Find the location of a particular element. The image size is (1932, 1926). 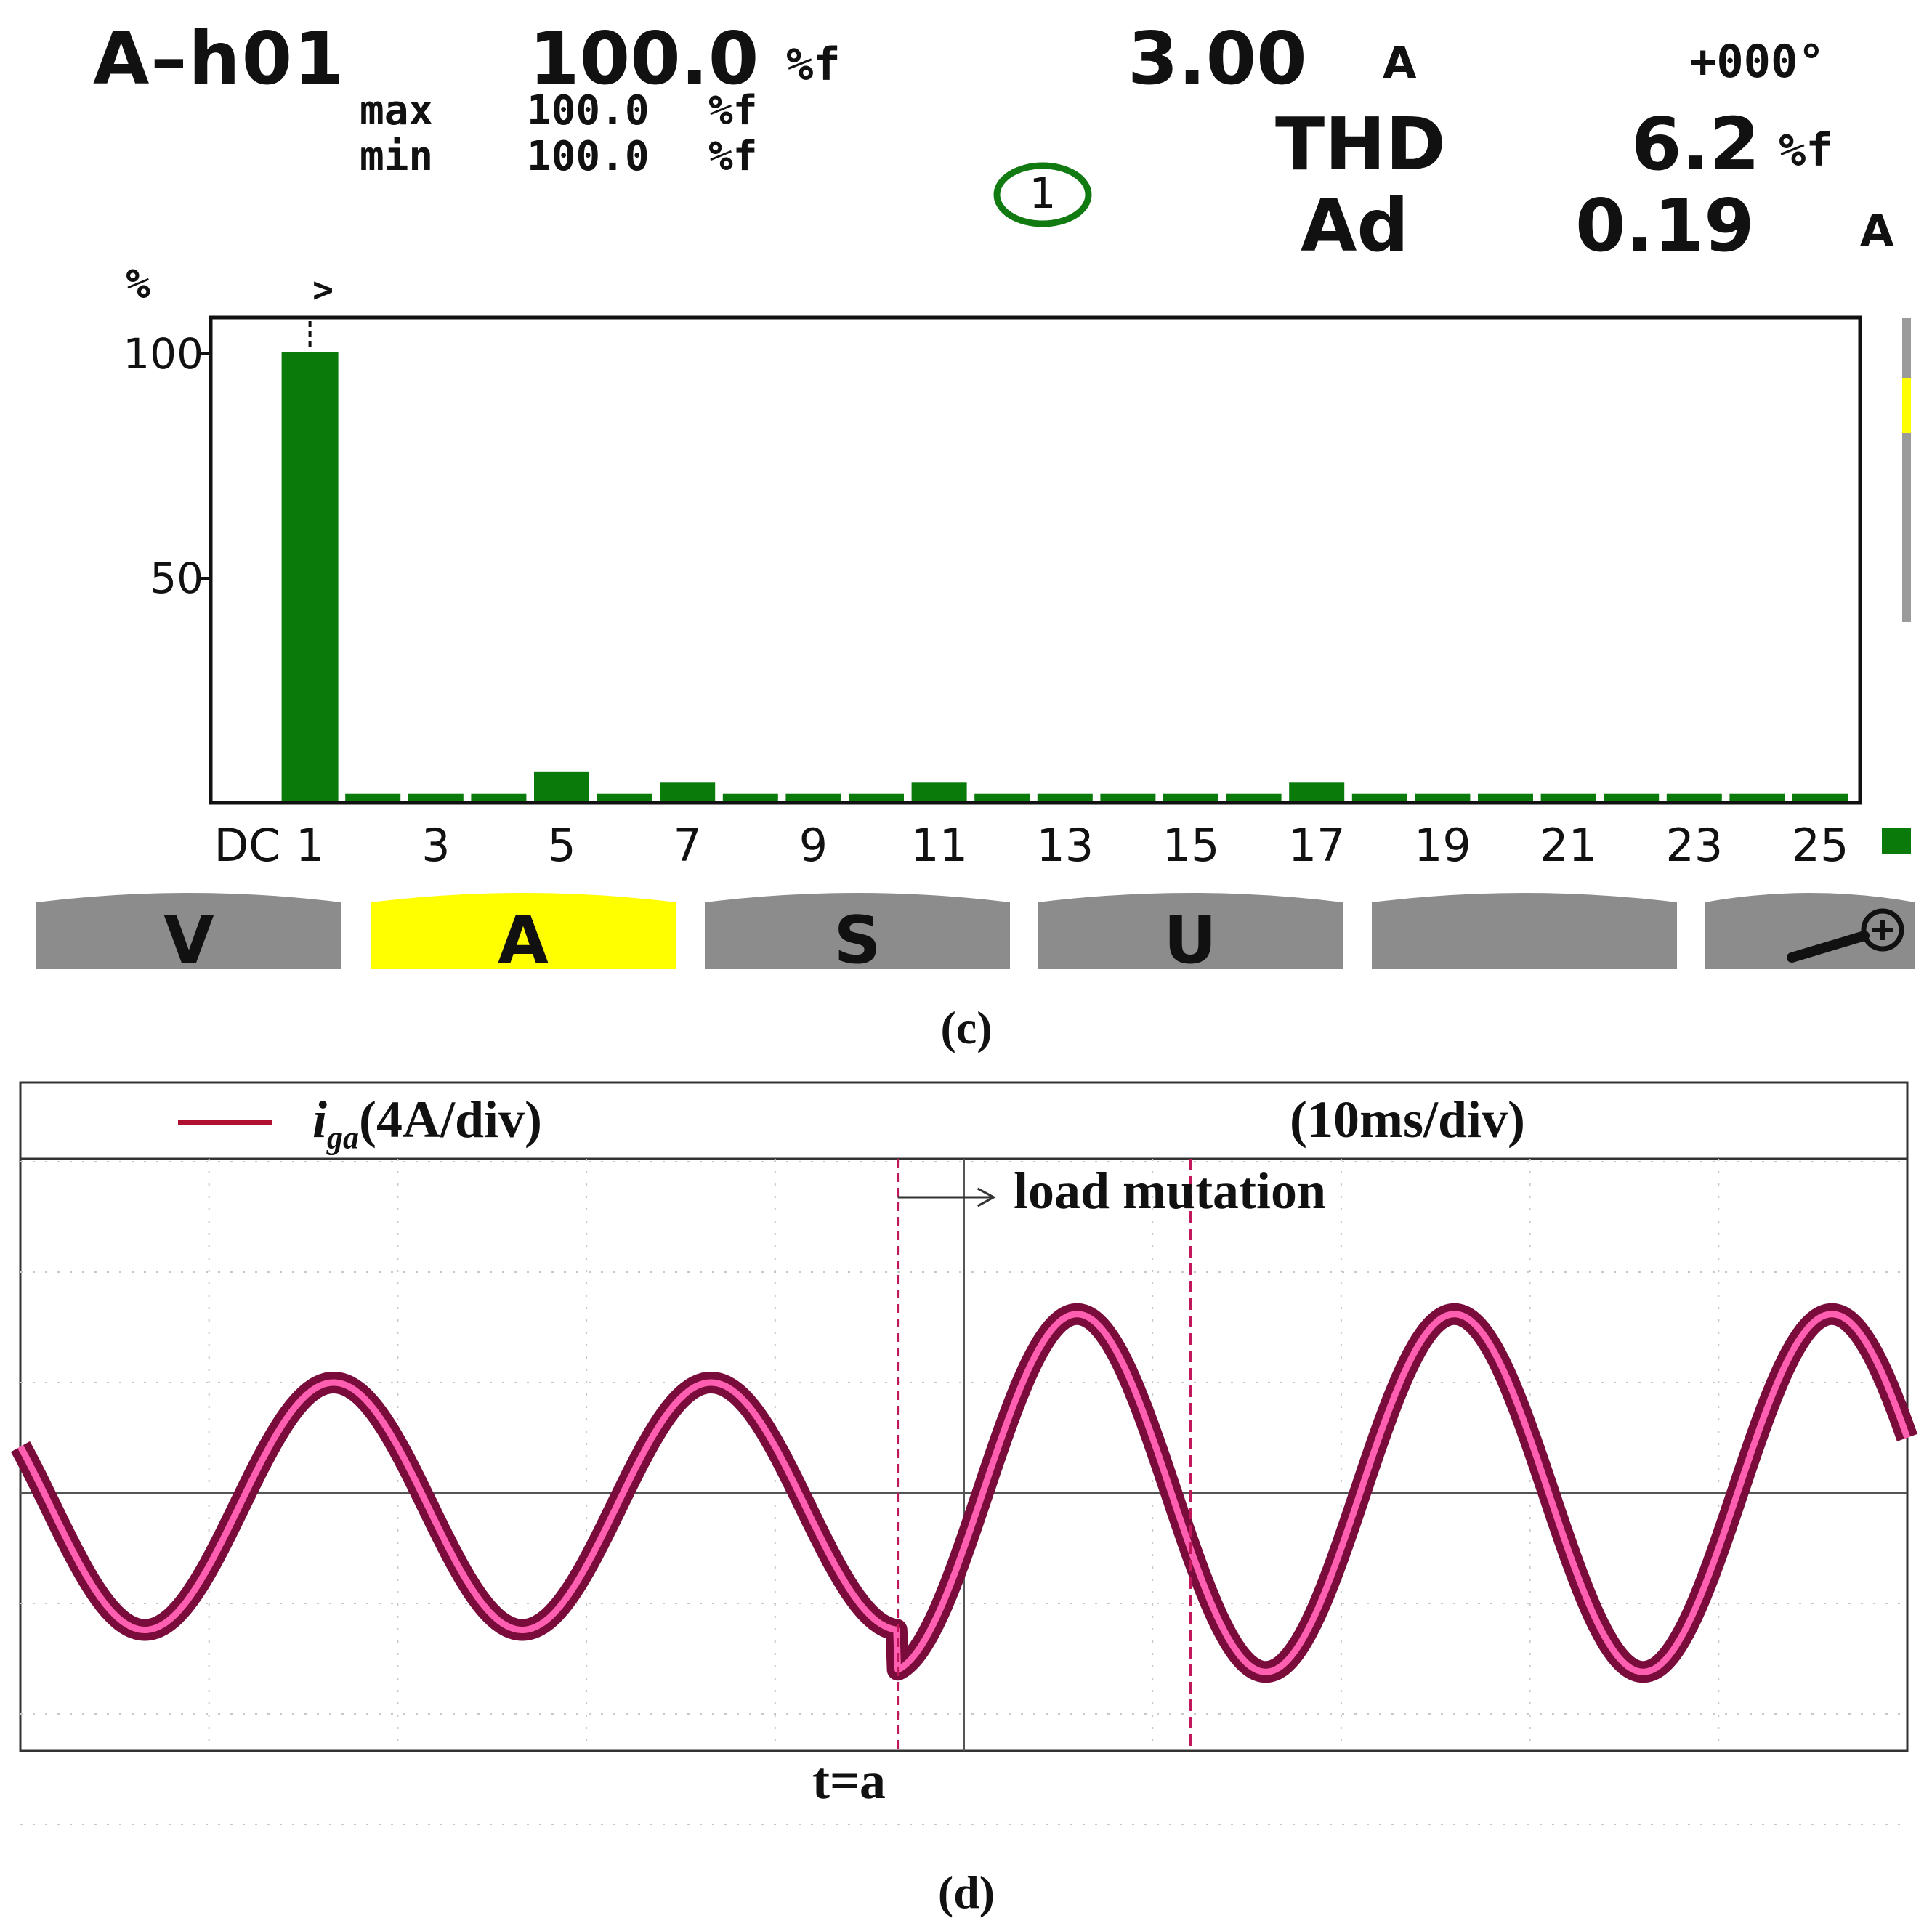

percent-value: 100.0 is located at coordinates (644, 58).